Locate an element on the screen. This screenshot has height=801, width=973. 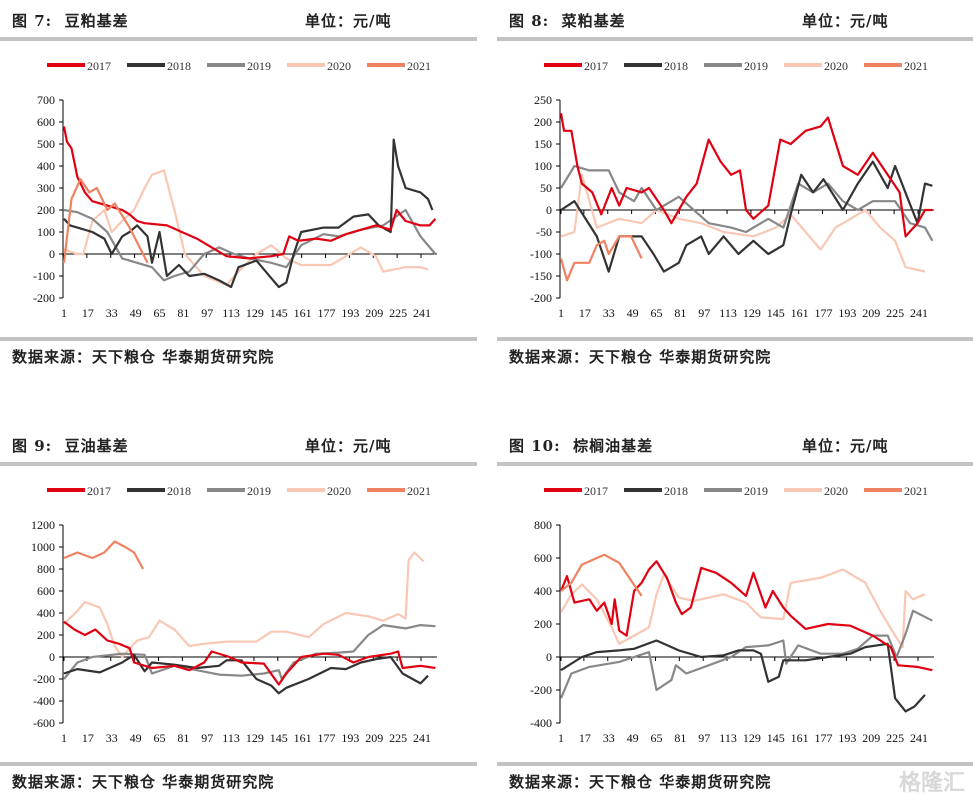
chart-title: 图 10: 棕榈油基差 is located at coordinates (581, 445).